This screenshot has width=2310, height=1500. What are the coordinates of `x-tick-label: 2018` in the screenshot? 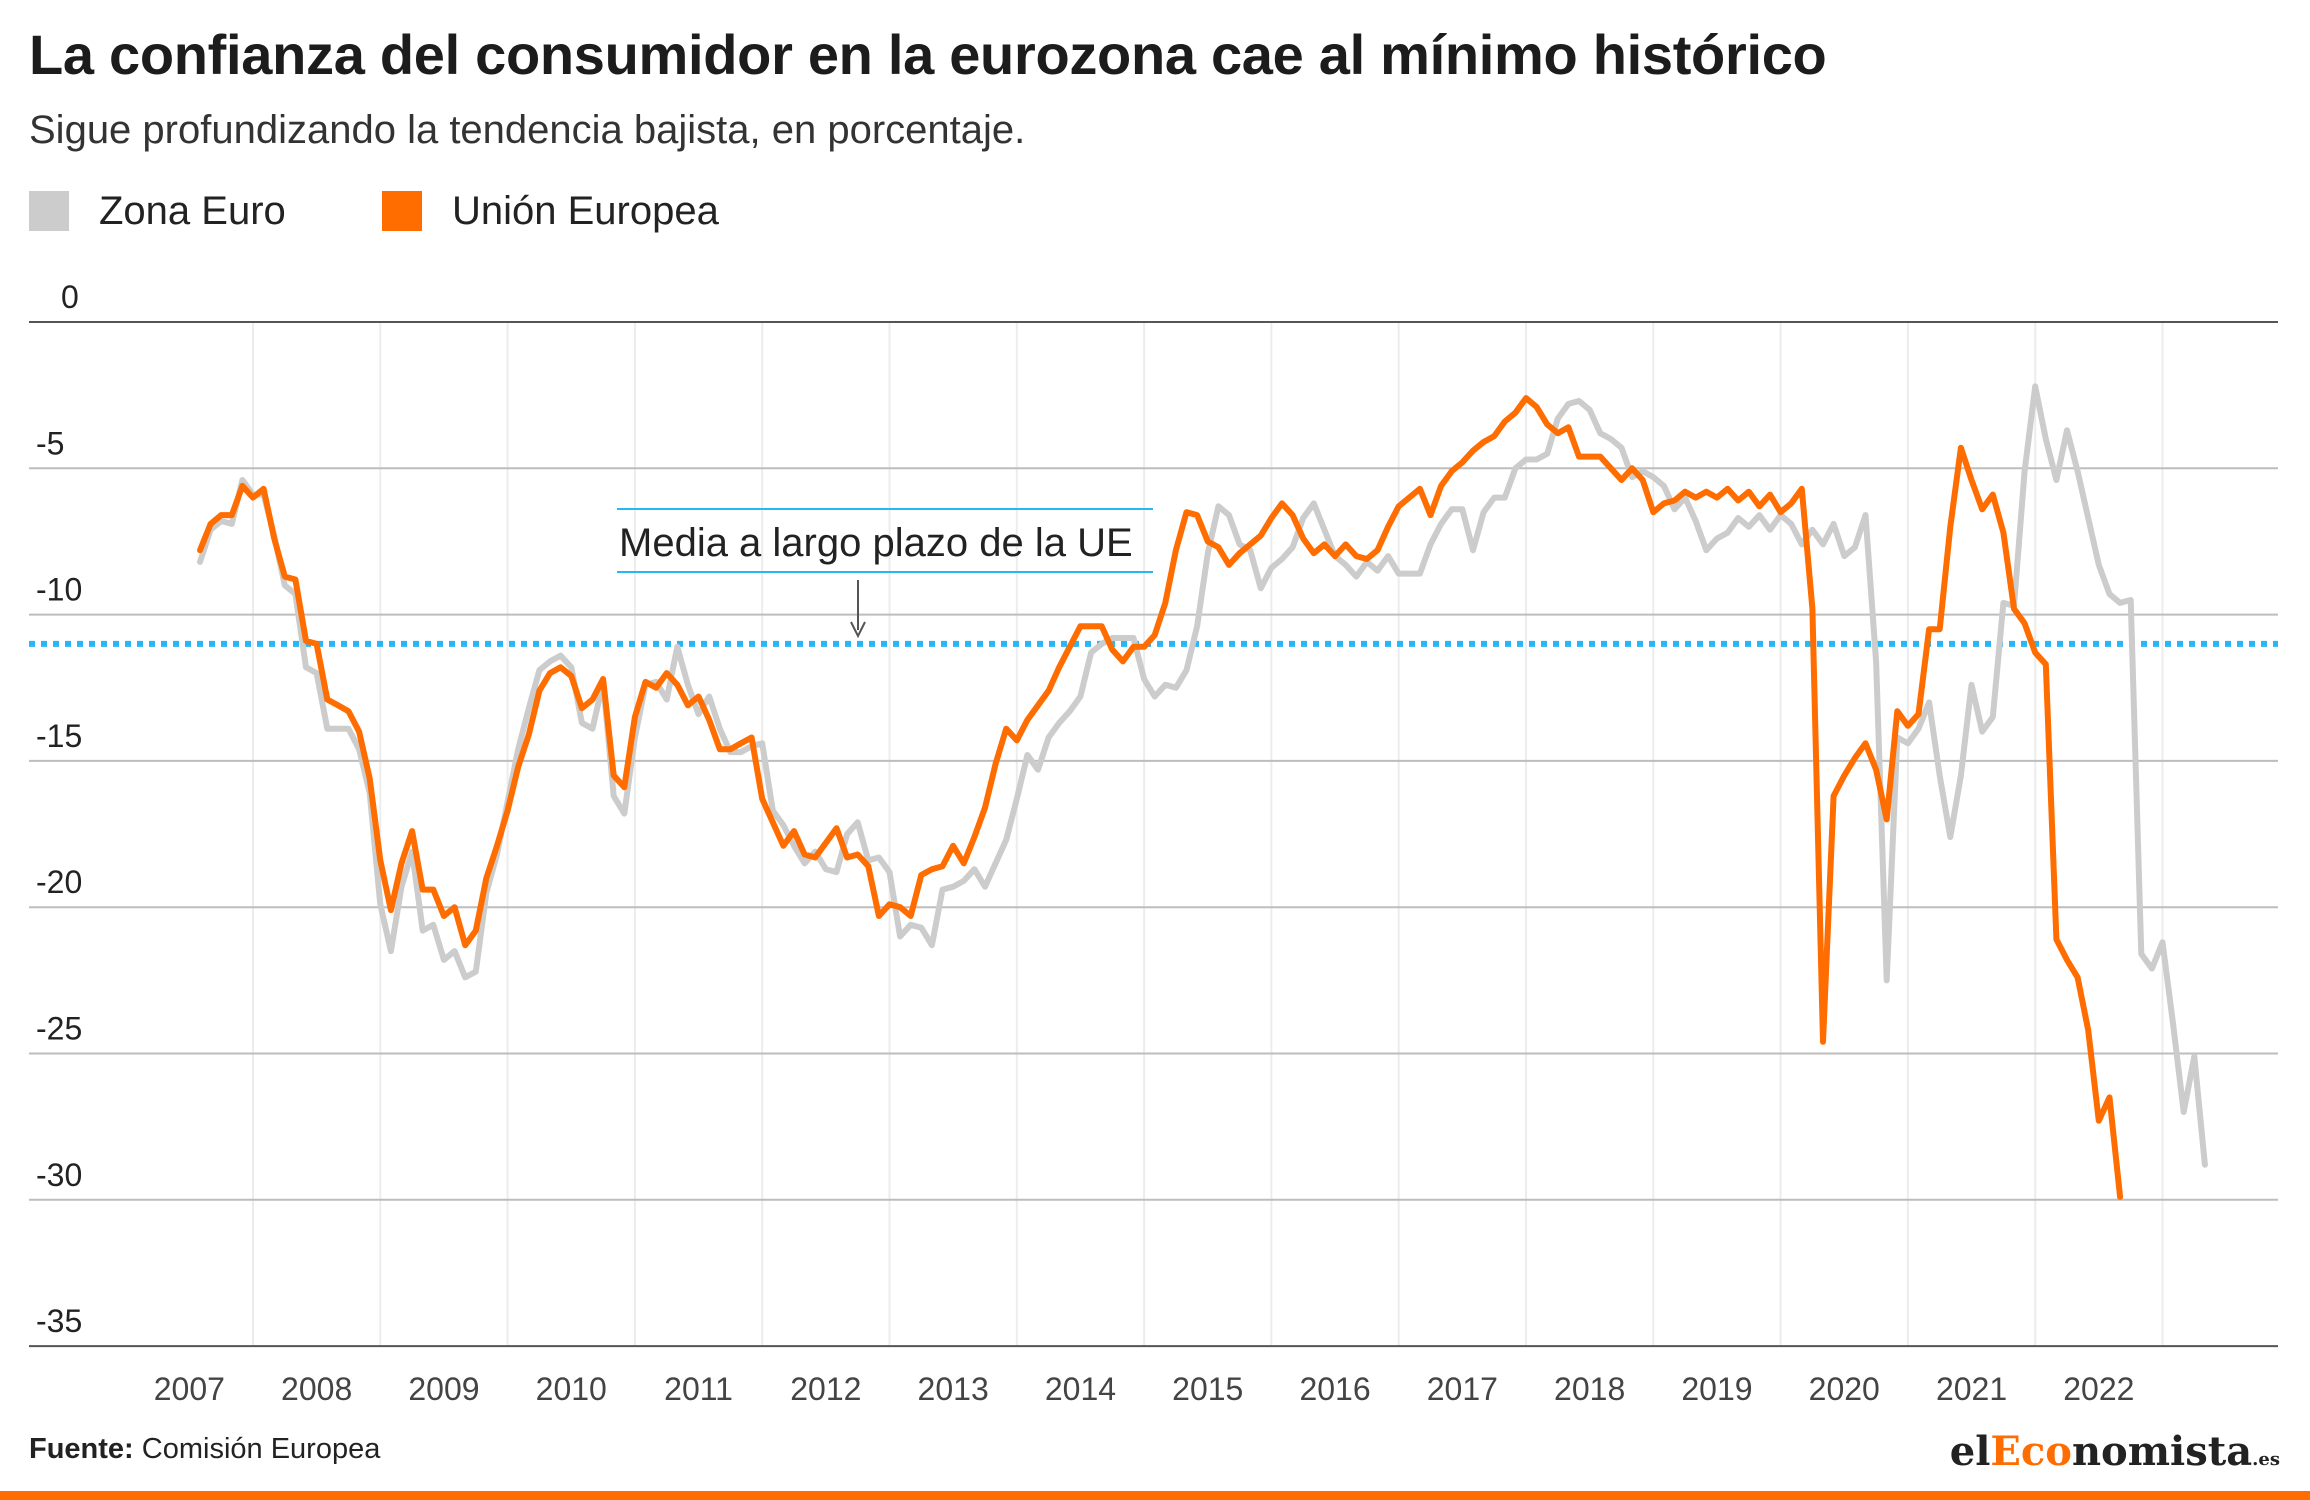 It's located at (1589, 1389).